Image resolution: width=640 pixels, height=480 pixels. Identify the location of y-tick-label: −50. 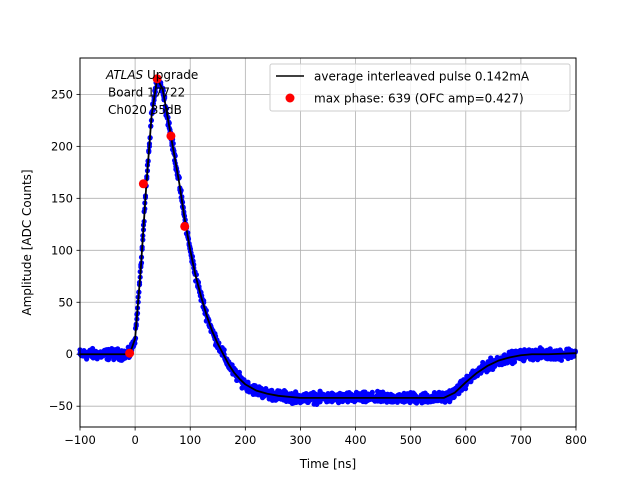
(61, 406).